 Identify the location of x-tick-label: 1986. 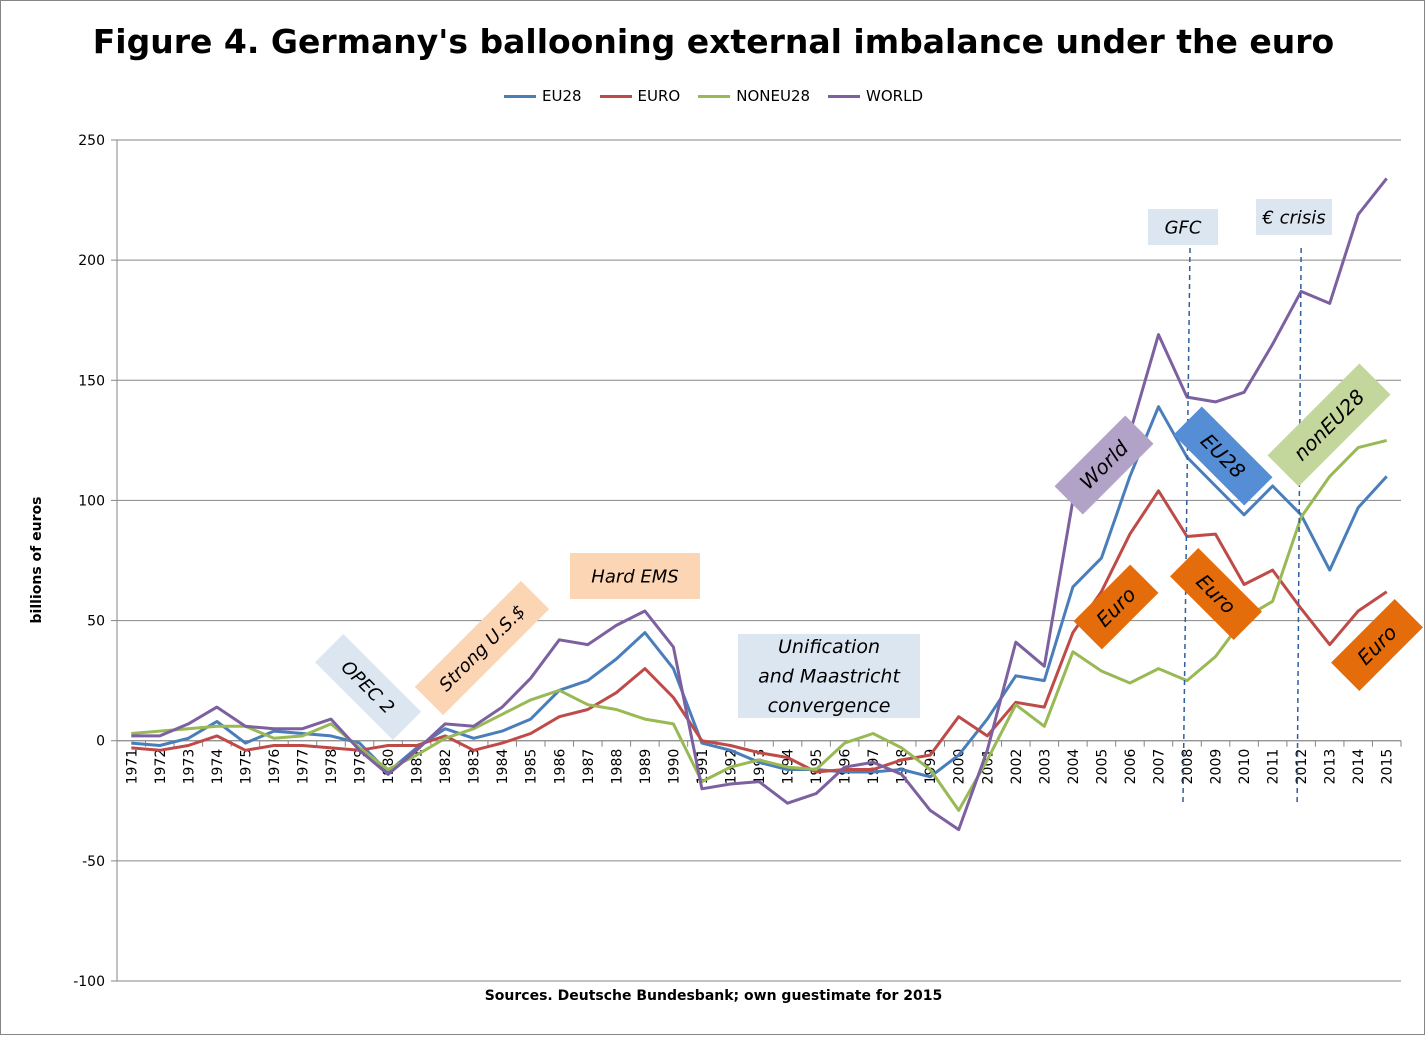
(560, 767).